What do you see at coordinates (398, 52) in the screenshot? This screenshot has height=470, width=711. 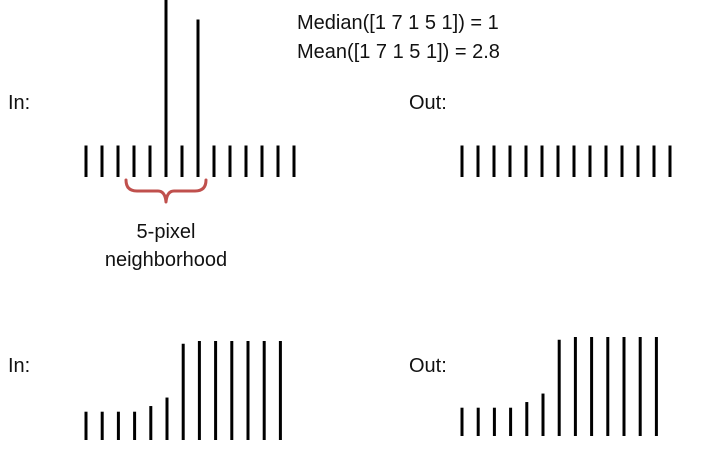 I see `mean-formula: Mean([1 7 1 5 1]) = 2.8` at bounding box center [398, 52].